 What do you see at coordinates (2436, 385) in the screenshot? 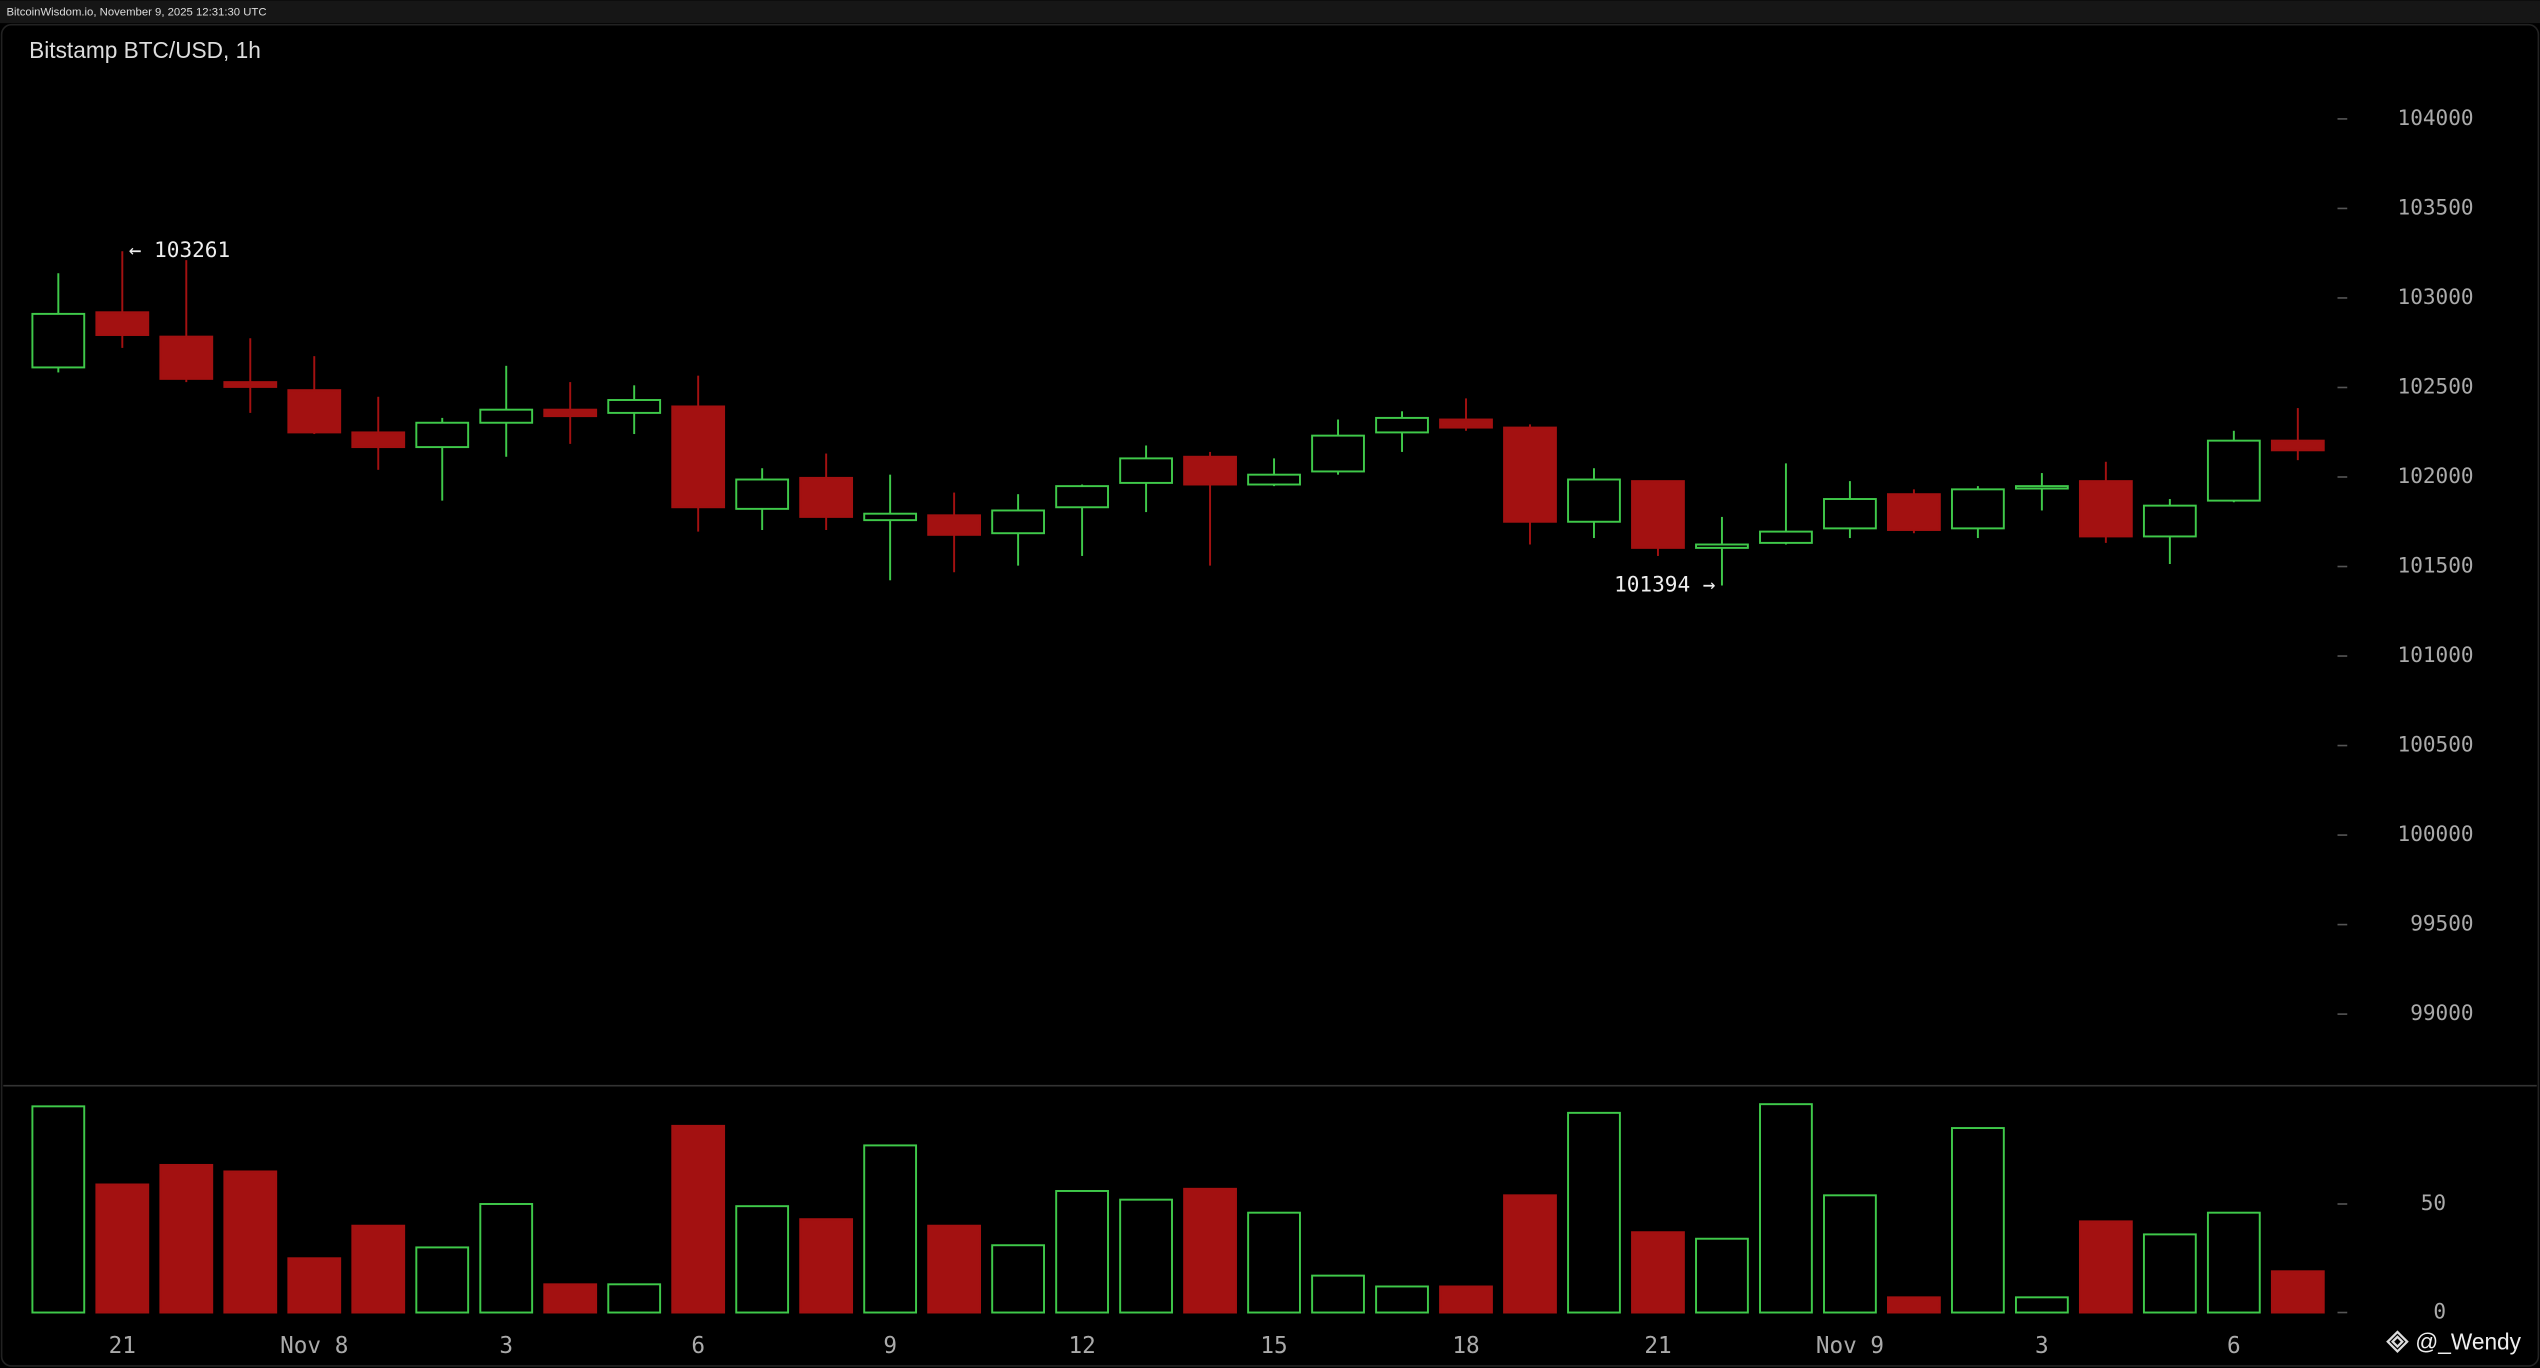
I see `y-tick-label: 102500` at bounding box center [2436, 385].